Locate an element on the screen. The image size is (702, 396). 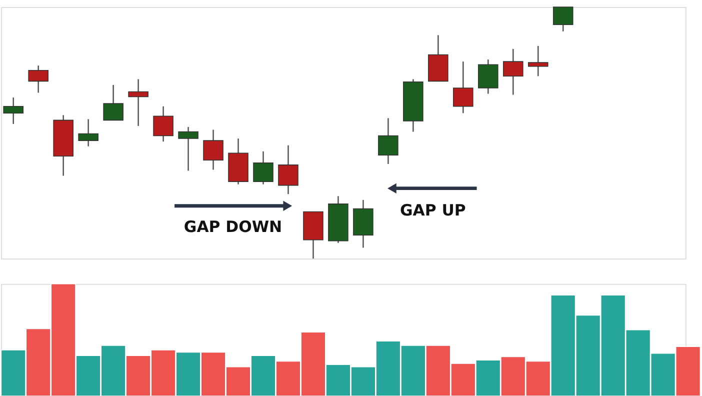
annotation: GAP DOWN is located at coordinates (233, 227).